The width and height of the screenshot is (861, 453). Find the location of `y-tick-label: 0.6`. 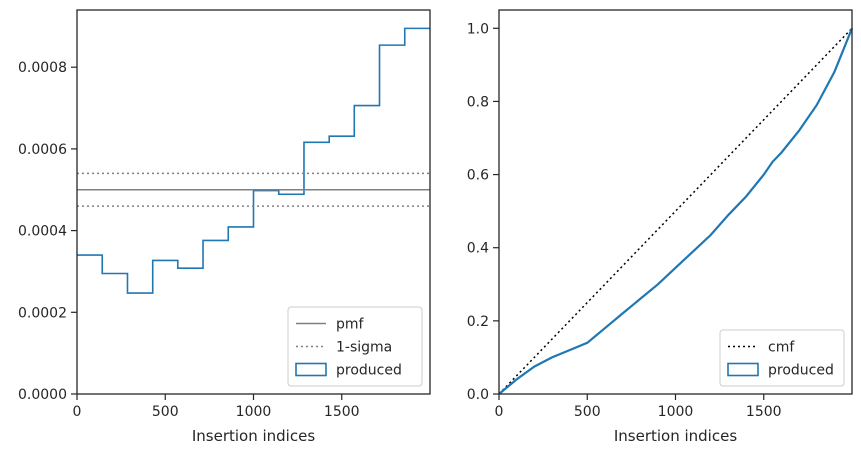

y-tick-label: 0.6 is located at coordinates (478, 176).